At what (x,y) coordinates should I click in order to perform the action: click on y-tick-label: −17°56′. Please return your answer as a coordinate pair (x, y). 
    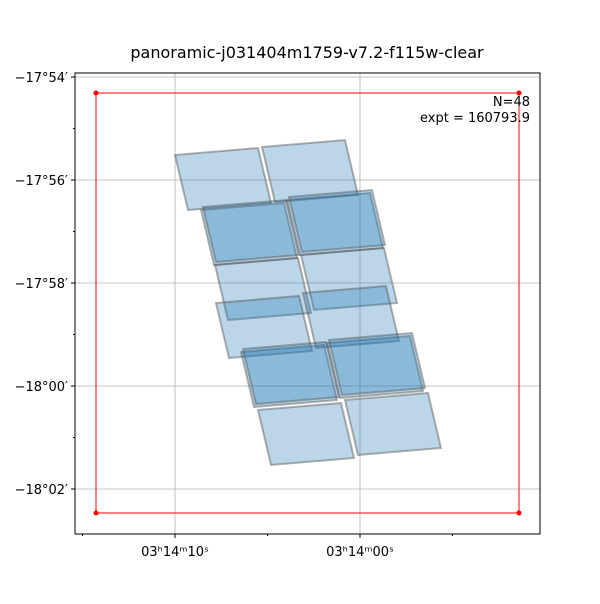
    Looking at the image, I should click on (41, 181).